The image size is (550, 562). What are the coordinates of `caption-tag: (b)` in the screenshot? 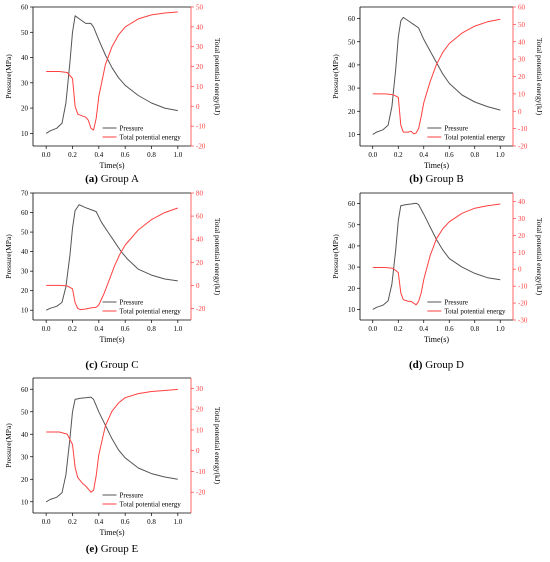 It's located at (416, 179).